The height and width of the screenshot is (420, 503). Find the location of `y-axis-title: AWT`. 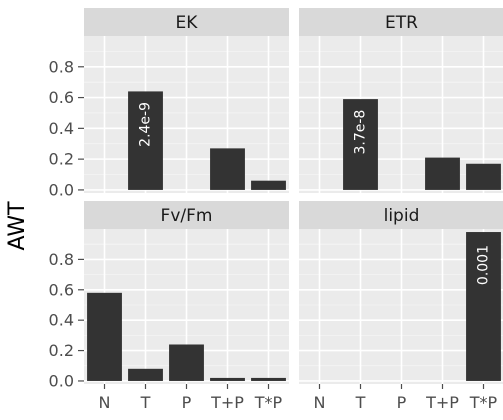

y-axis-title: AWT is located at coordinates (17, 226).